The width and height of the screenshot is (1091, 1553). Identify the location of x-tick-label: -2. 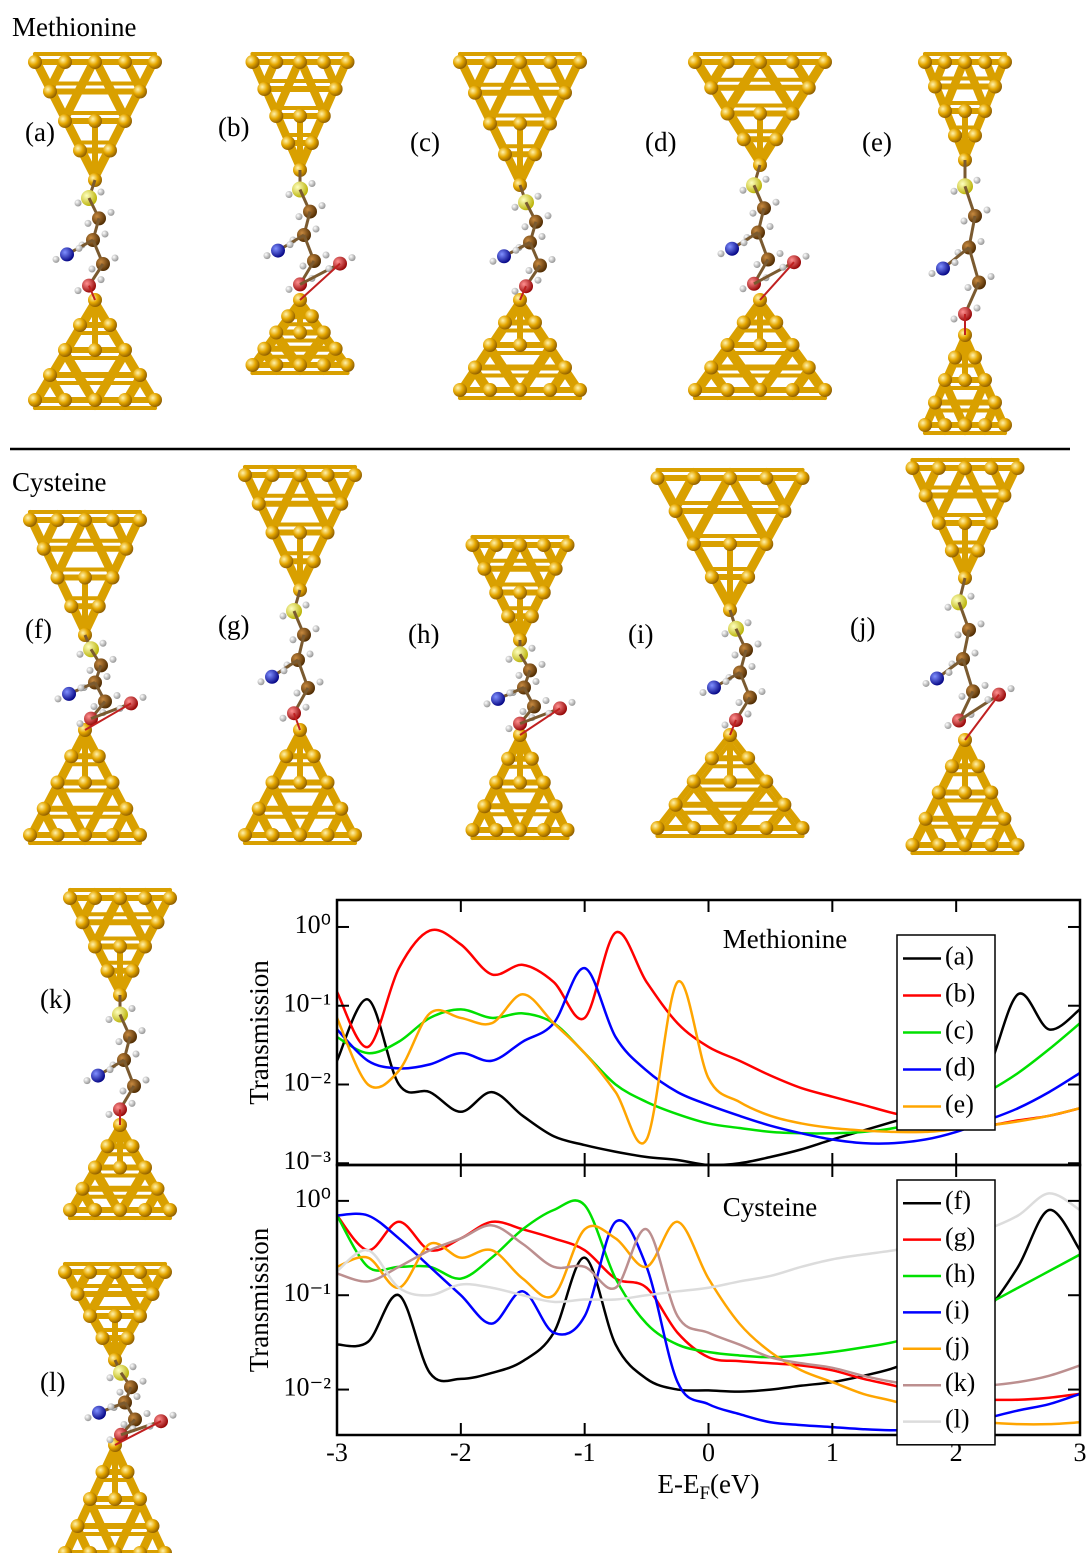
(461, 1452).